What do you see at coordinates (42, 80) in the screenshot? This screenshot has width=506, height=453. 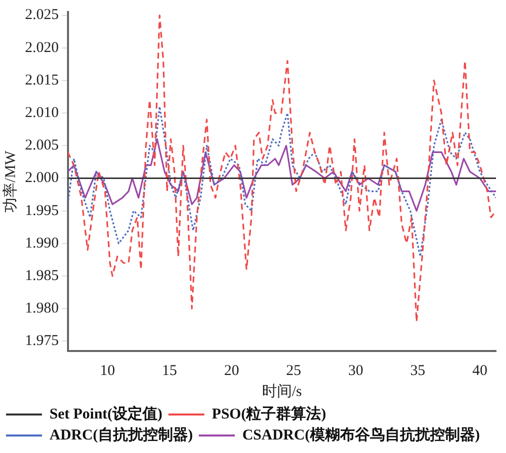 I see `y-tick-label: 2.015` at bounding box center [42, 80].